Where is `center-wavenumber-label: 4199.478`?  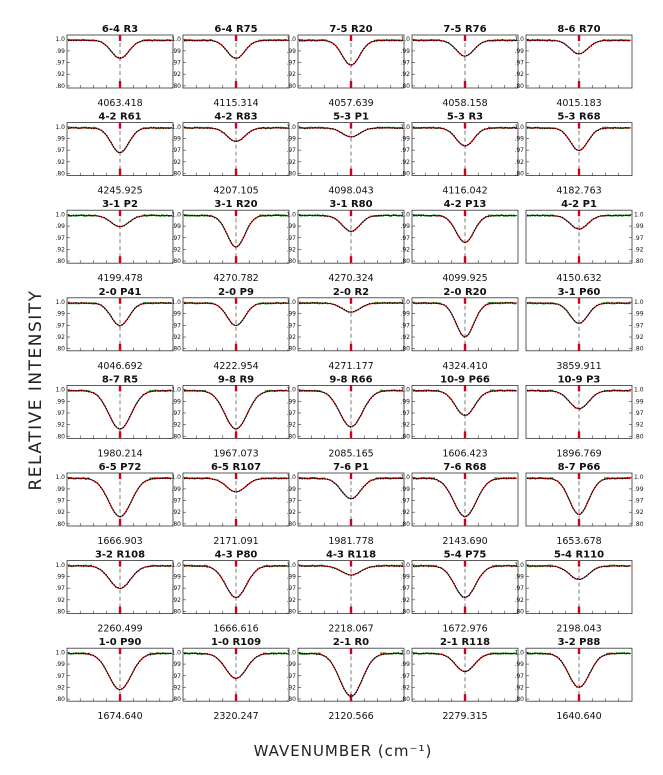 center-wavenumber-label: 4199.478 is located at coordinates (119, 278).